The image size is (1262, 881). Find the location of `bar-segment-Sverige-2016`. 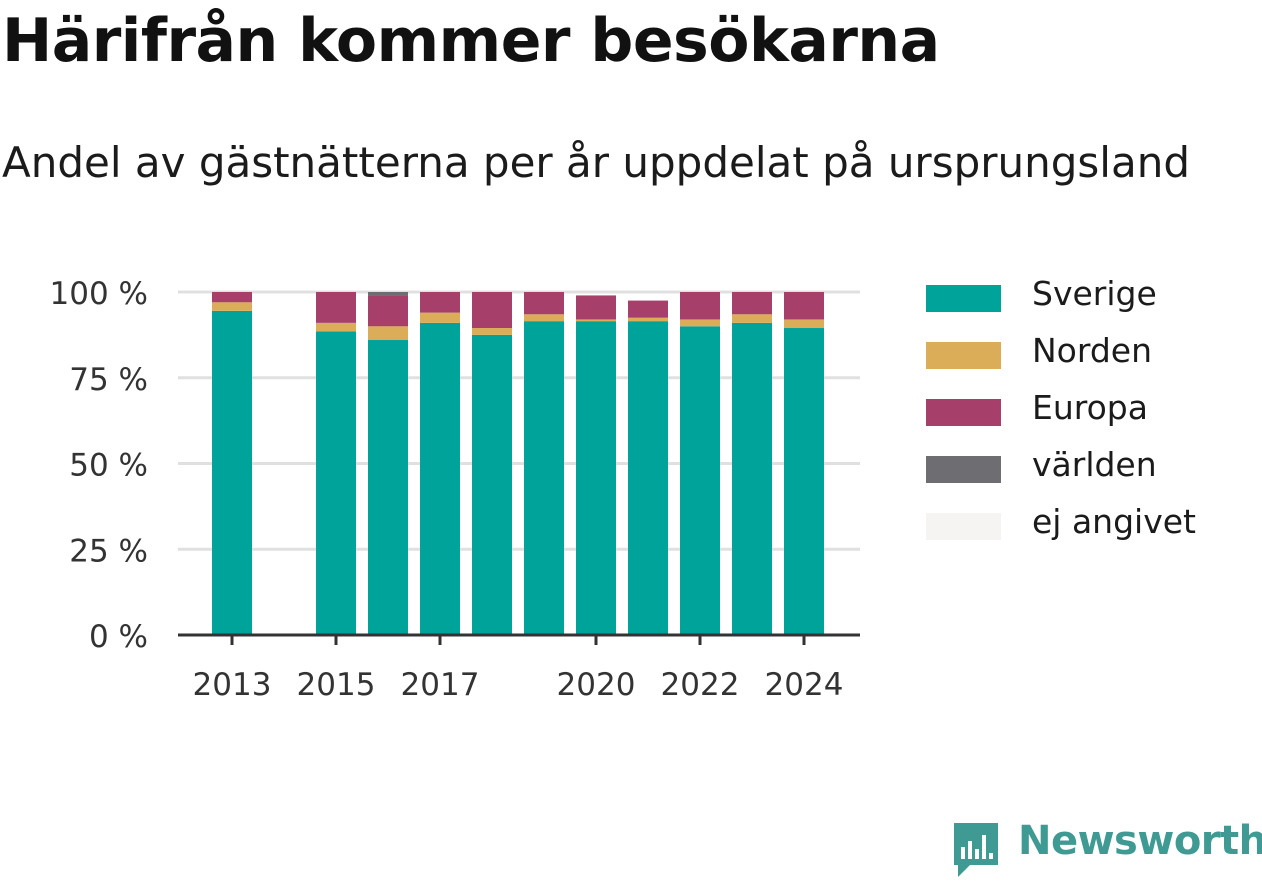

bar-segment-Sverige-2016 is located at coordinates (388, 487).